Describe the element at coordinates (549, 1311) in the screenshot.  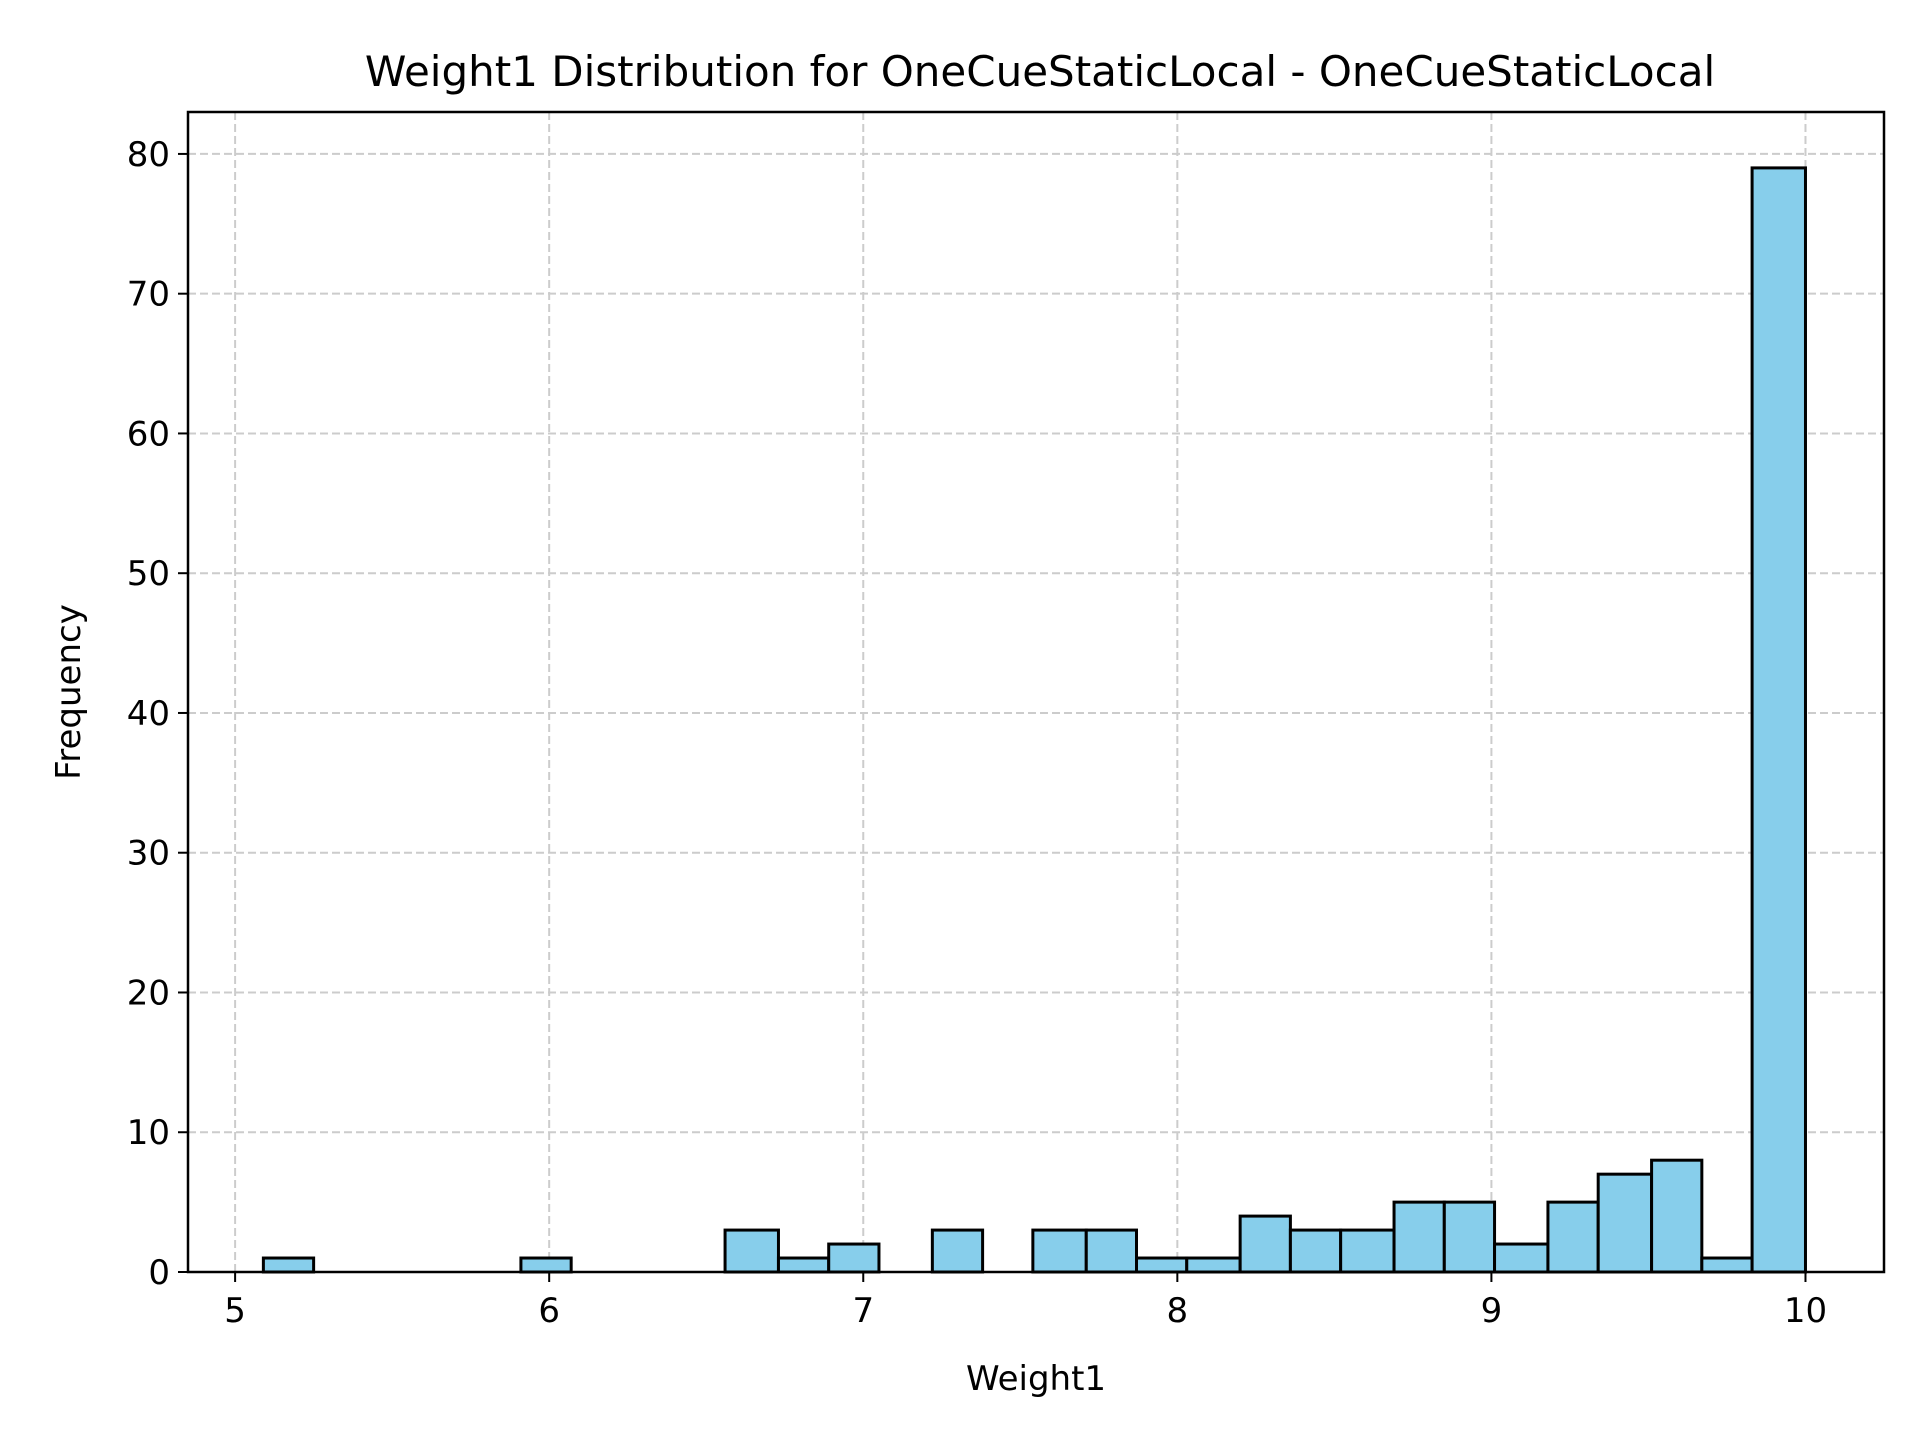
I see `x-tick-label: 6` at that location.